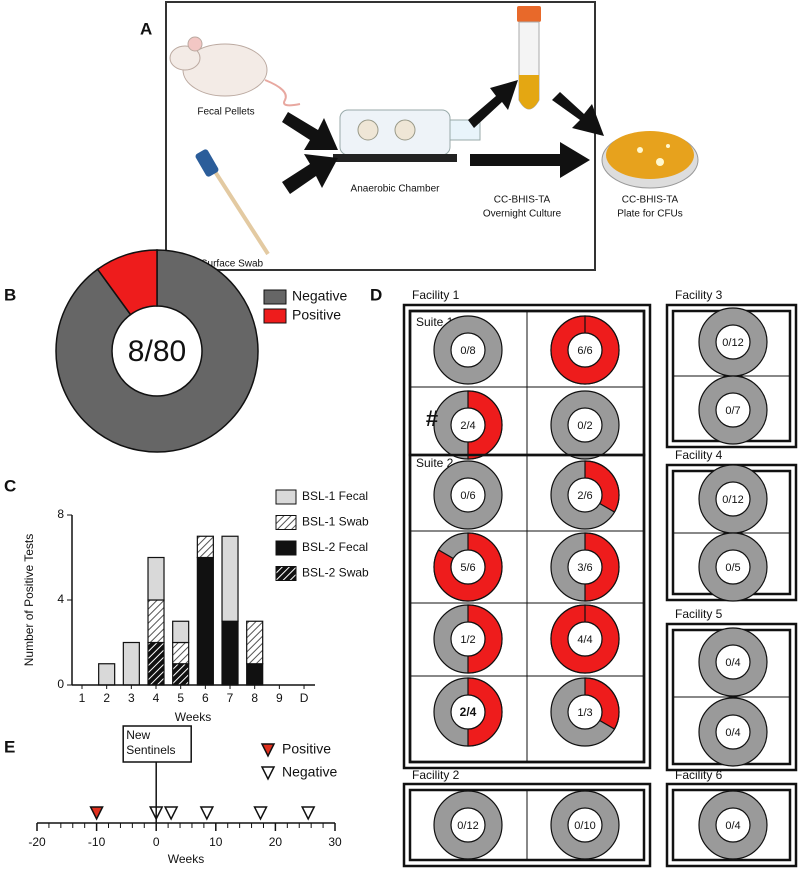 Image resolution: width=800 pixels, height=870 pixels. Describe the element at coordinates (335, 842) in the screenshot. I see `x-tick-label: 30` at that location.